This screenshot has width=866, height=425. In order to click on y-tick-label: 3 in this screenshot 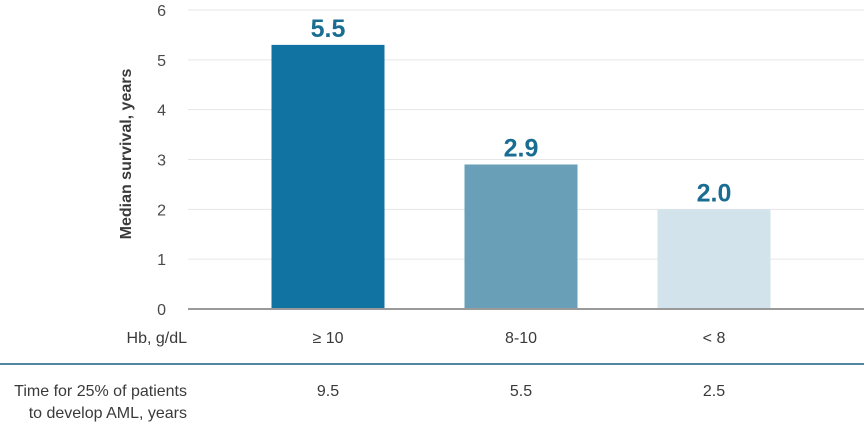, I will do `click(161, 161)`.